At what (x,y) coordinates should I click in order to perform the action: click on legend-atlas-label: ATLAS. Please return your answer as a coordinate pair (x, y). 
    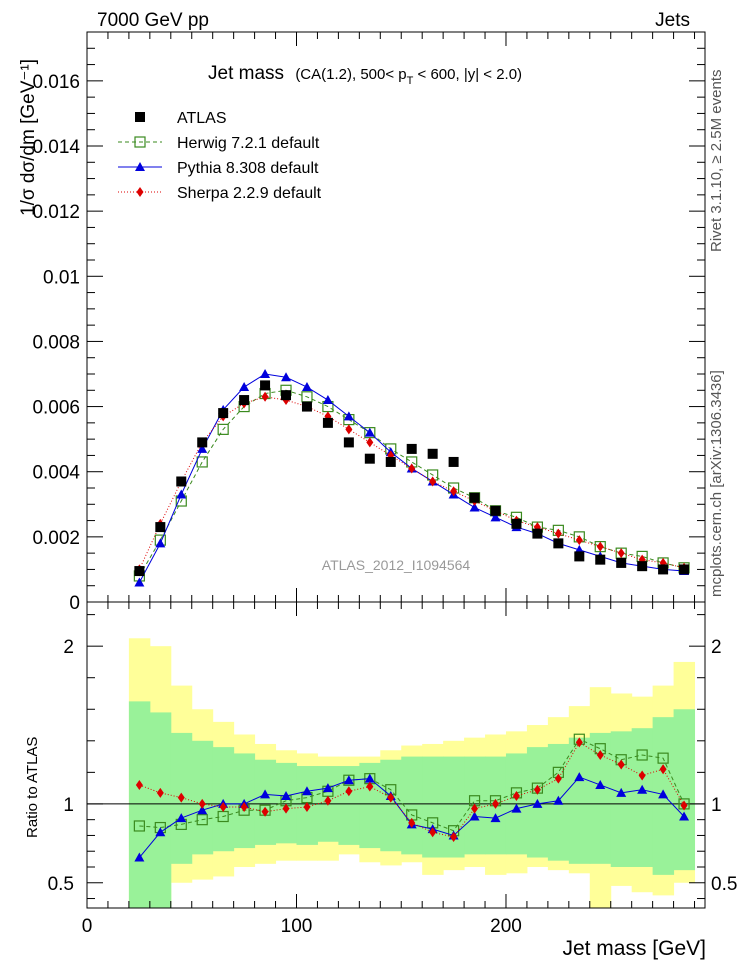
    Looking at the image, I should click on (202, 118).